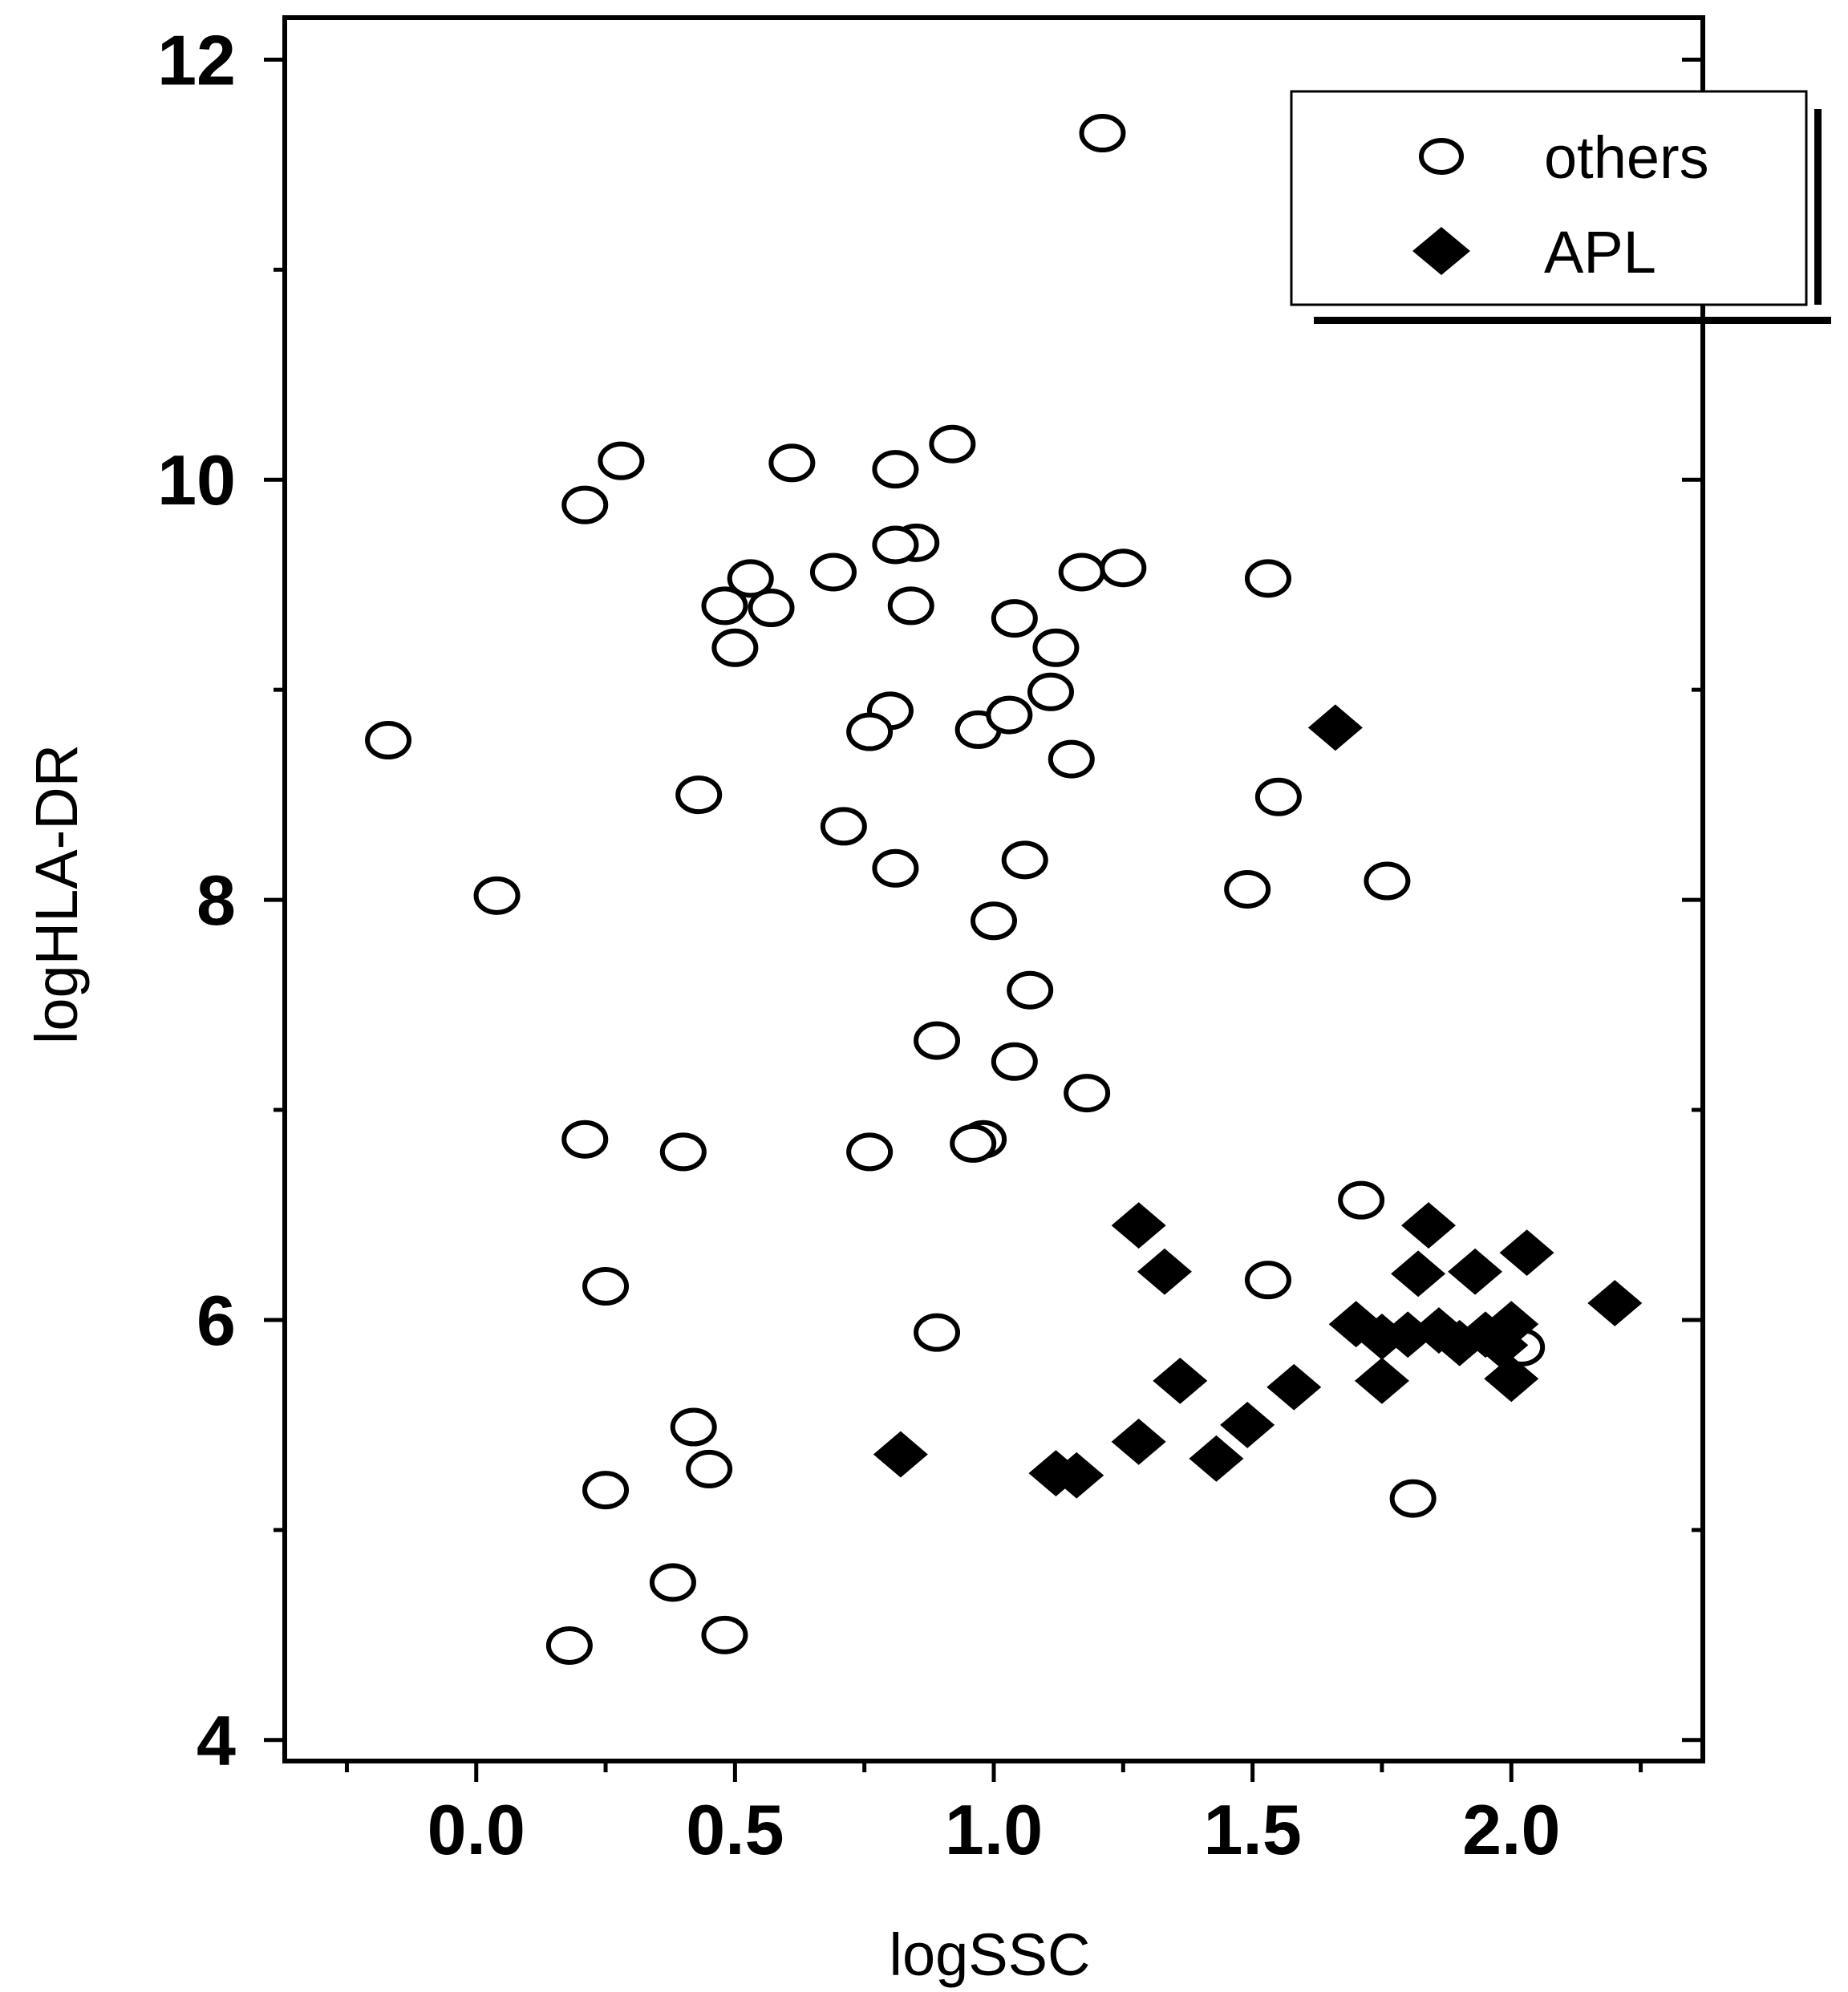 This screenshot has height=1992, width=1848. What do you see at coordinates (1441, 251) in the screenshot?
I see `legend-diamond-marker-icon` at bounding box center [1441, 251].